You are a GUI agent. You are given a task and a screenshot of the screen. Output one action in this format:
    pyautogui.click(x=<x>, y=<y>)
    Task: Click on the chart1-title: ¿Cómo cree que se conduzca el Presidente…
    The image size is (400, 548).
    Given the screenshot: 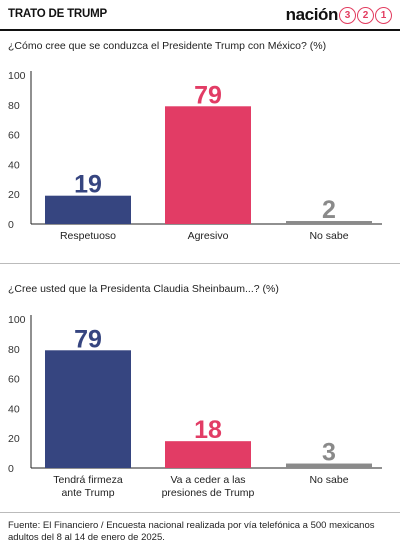 What is the action you would take?
    pyautogui.click(x=167, y=46)
    